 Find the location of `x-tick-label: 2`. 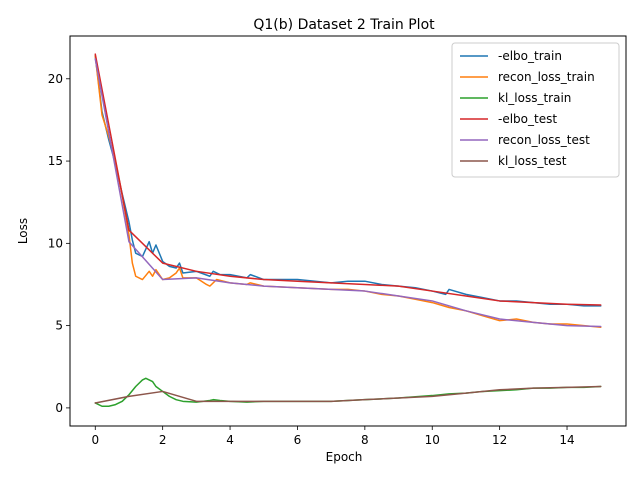

x-tick-label: 2 is located at coordinates (163, 440).